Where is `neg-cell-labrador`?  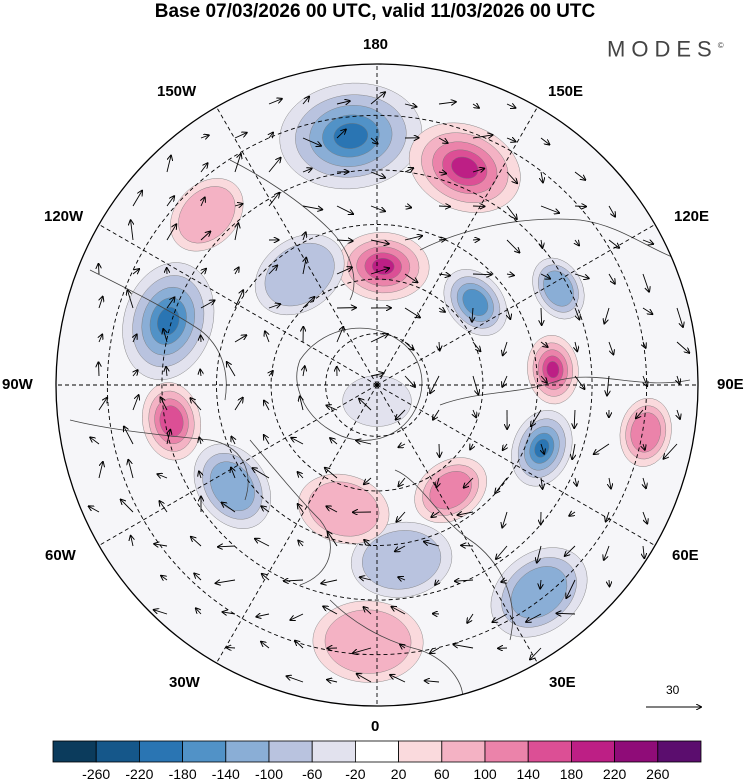 neg-cell-labrador is located at coordinates (232, 486).